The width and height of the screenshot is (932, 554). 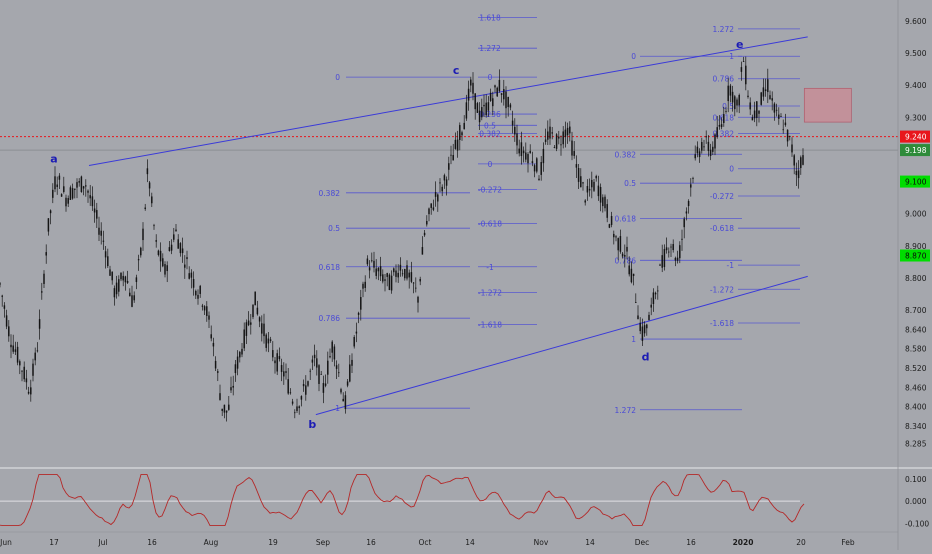 What do you see at coordinates (490, 223) in the screenshot?
I see `fib-level-label: -0.618` at bounding box center [490, 223].